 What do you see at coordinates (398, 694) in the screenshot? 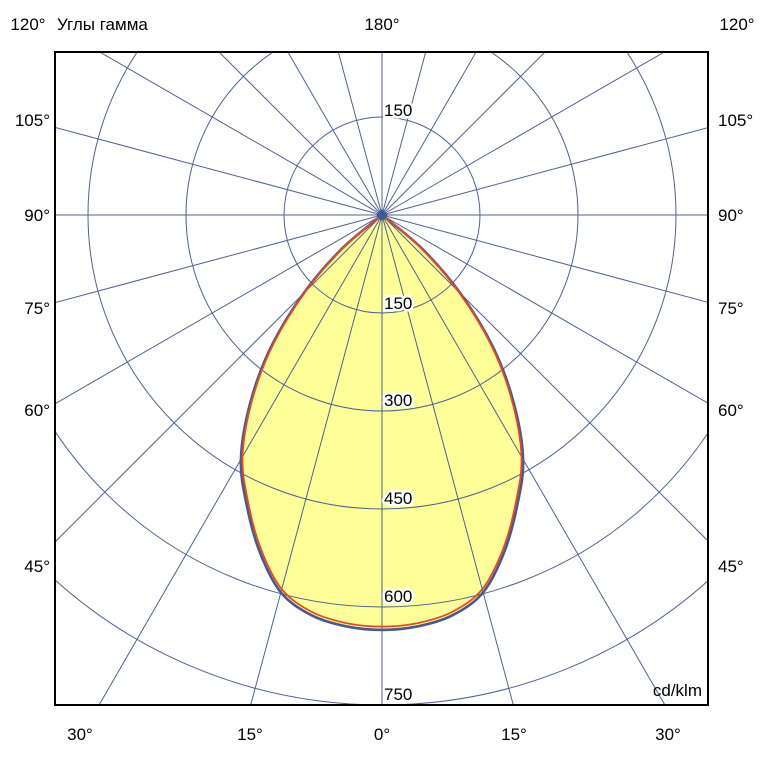
I see `radial-value-750: 750` at bounding box center [398, 694].